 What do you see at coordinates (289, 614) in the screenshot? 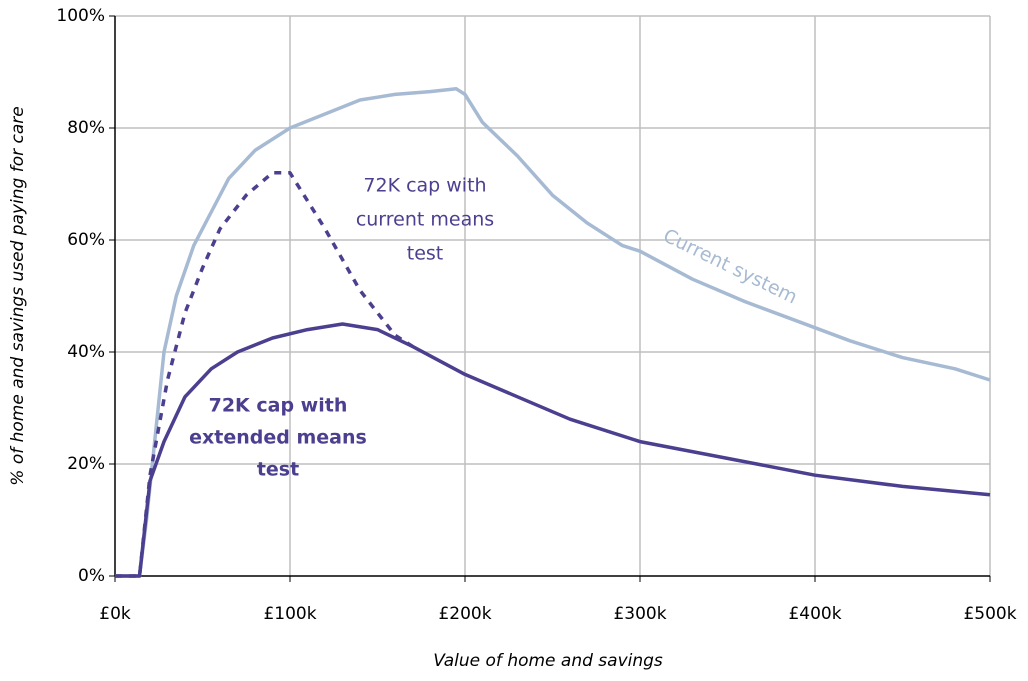
I see `x-tick-label: £100k` at bounding box center [289, 614].